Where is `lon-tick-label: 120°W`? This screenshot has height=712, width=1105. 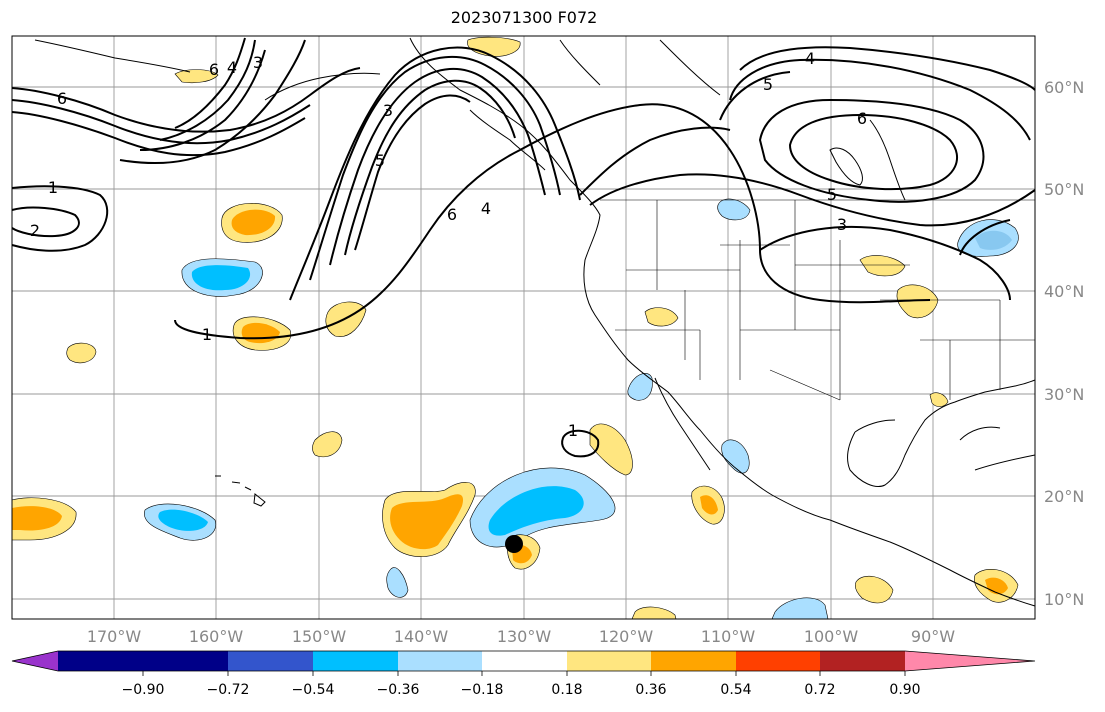
lon-tick-label: 120°W is located at coordinates (626, 636).